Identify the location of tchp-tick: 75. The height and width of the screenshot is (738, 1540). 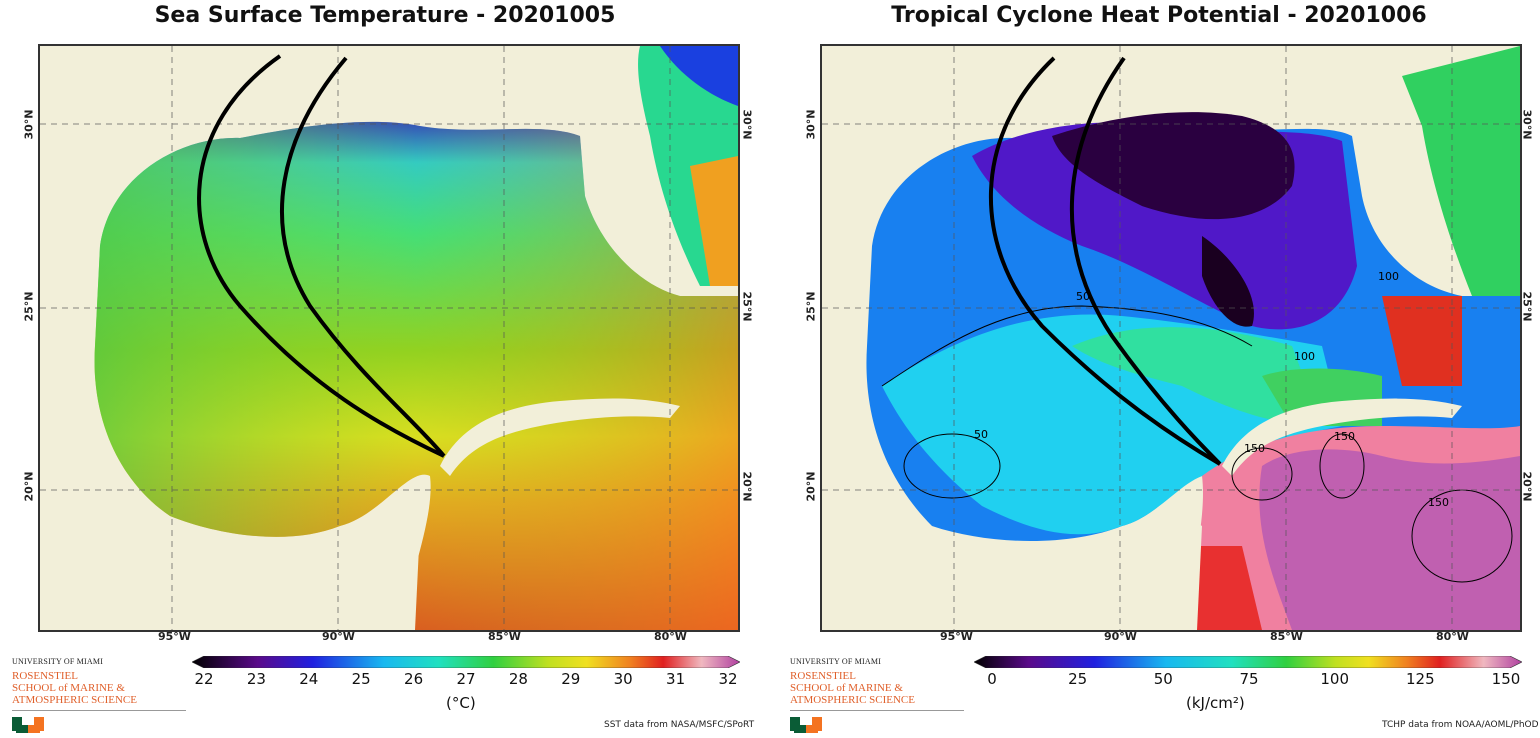
(1249, 679).